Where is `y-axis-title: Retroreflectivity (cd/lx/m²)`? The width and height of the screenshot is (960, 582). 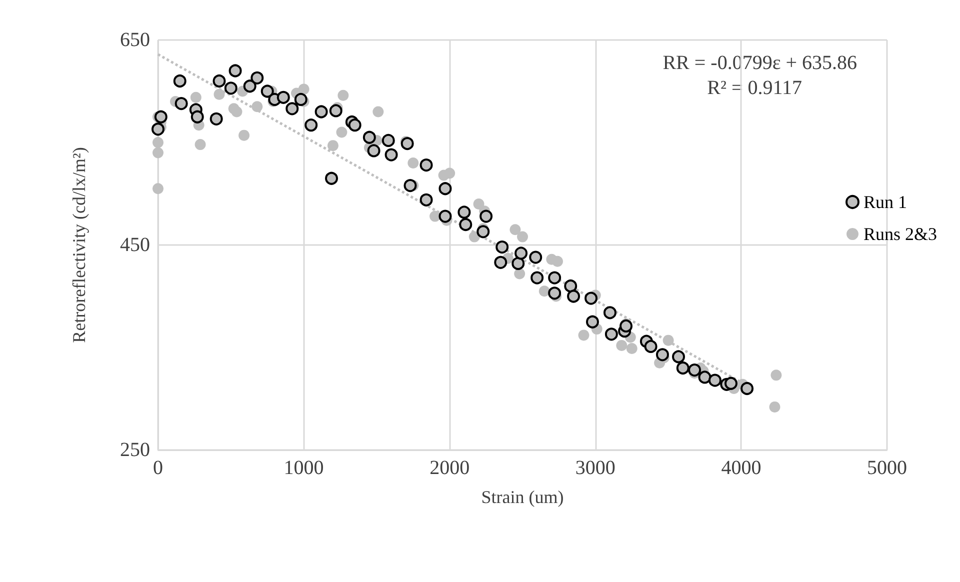 y-axis-title: Retroreflectivity (cd/lx/m²) is located at coordinates (79, 245).